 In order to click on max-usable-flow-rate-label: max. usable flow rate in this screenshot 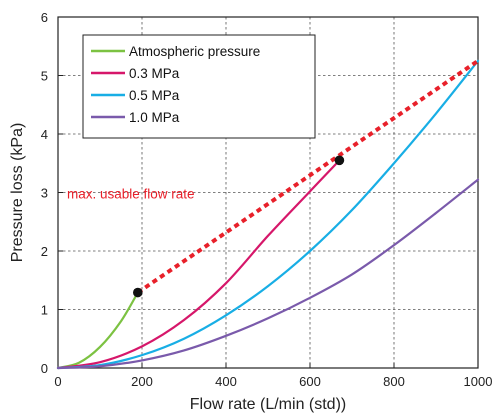, I will do `click(131, 193)`.